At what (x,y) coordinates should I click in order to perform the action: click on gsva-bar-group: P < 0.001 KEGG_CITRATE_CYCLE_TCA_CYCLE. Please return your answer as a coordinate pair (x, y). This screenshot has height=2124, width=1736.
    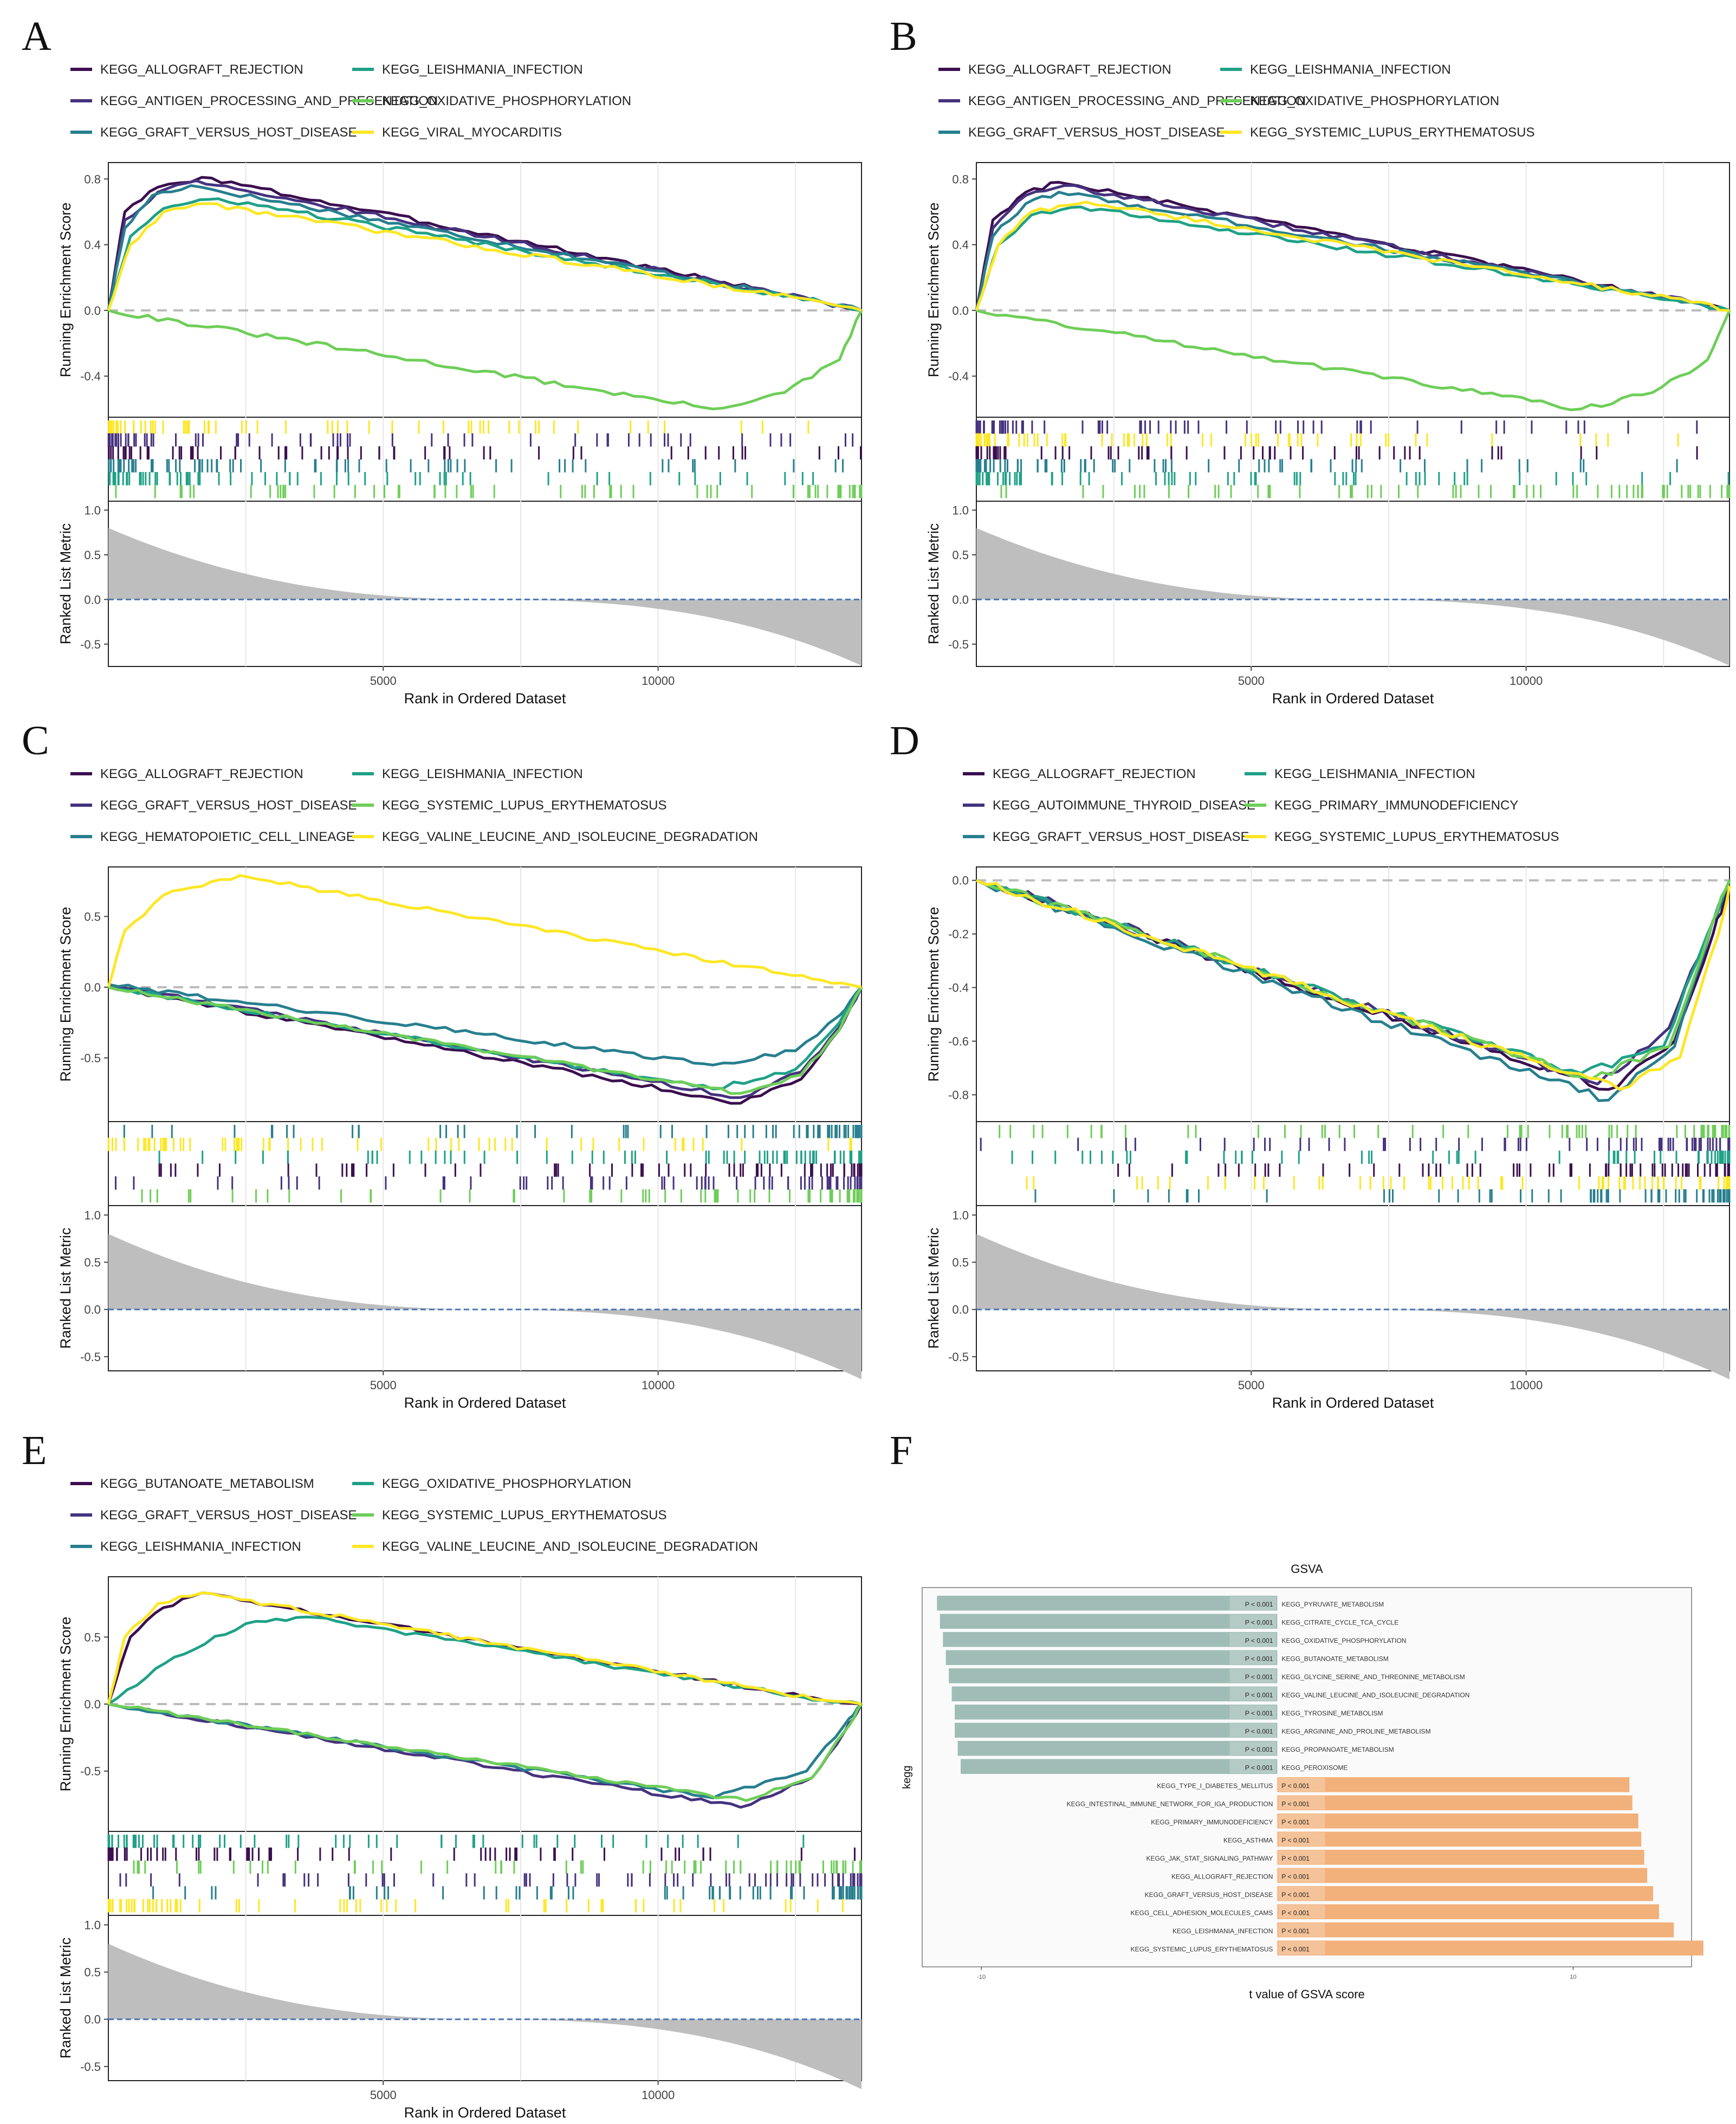
    Looking at the image, I should click on (1169, 1621).